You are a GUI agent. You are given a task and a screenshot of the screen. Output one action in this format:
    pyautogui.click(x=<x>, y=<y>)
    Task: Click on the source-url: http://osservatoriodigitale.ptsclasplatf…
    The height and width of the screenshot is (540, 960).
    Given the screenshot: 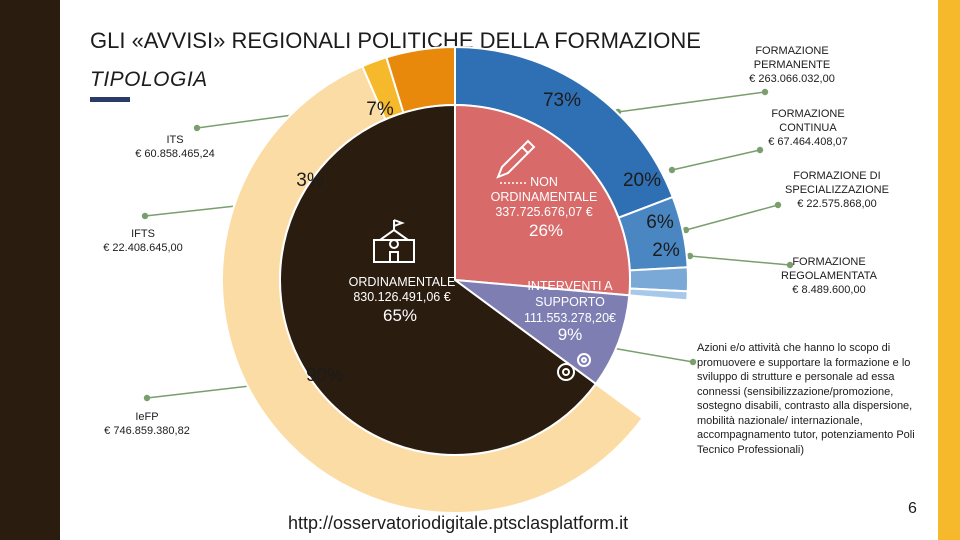 What is the action you would take?
    pyautogui.click(x=458, y=523)
    